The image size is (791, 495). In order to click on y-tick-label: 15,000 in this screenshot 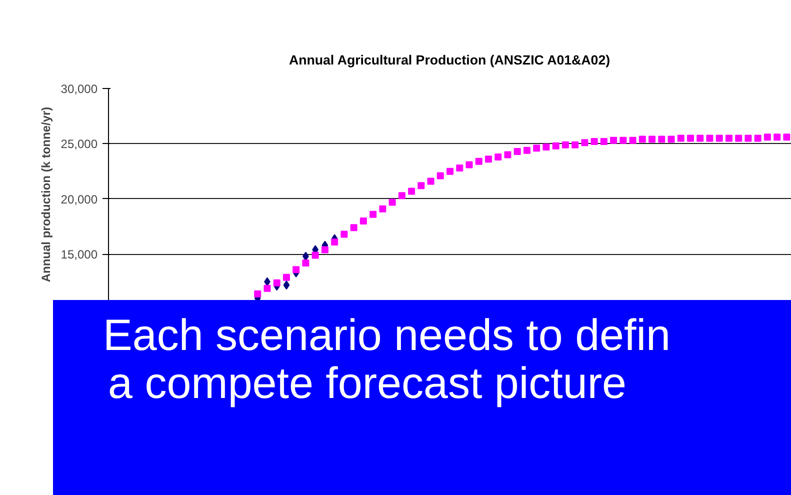, I will do `click(79, 255)`.